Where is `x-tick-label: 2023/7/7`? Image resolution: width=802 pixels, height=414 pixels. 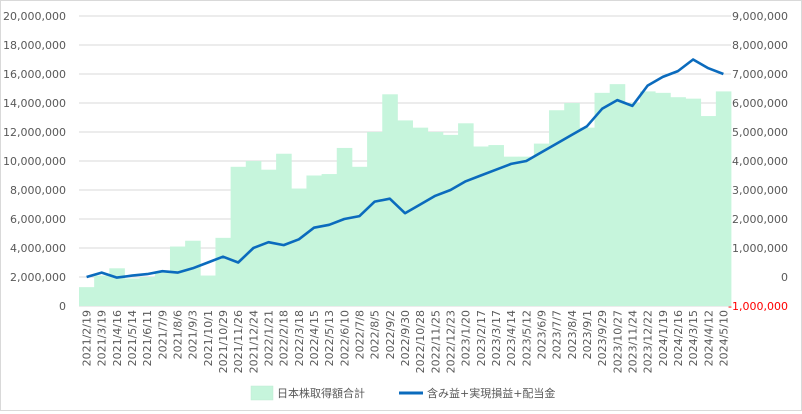 x-tick-label: 2023/7/7 is located at coordinates (557, 334).